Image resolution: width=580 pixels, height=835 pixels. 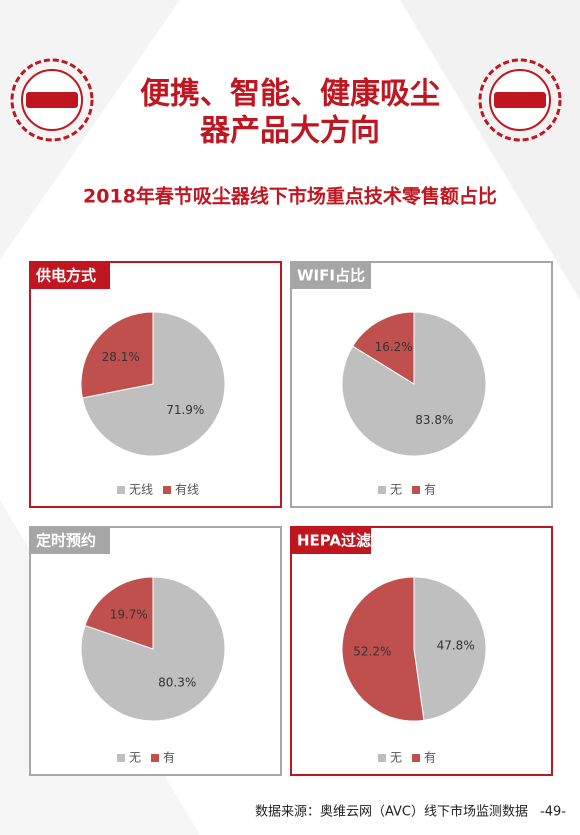 I want to click on value-label: 80.3%, so click(x=177, y=683).